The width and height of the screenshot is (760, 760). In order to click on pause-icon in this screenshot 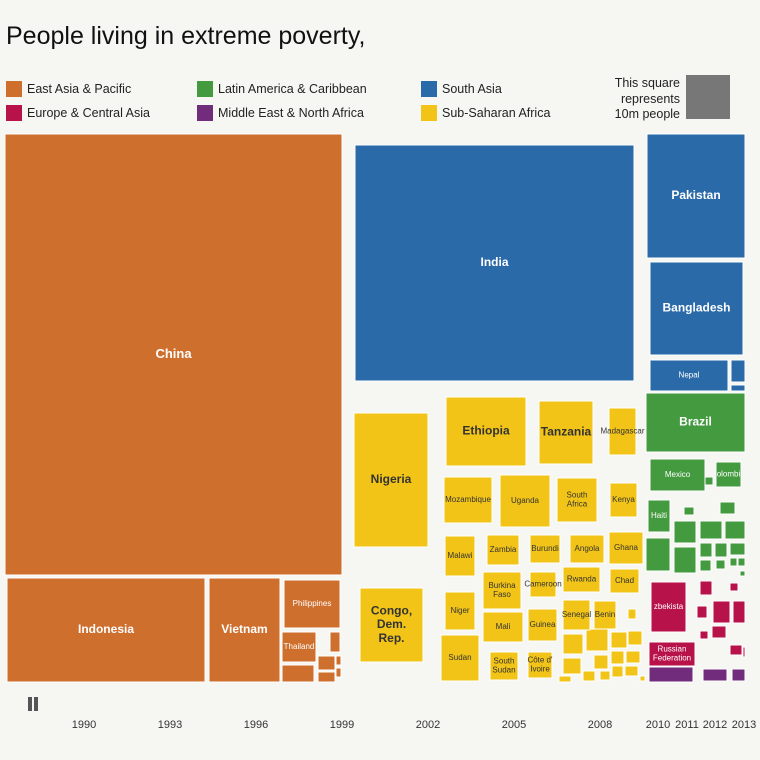, I will do `click(33, 704)`.